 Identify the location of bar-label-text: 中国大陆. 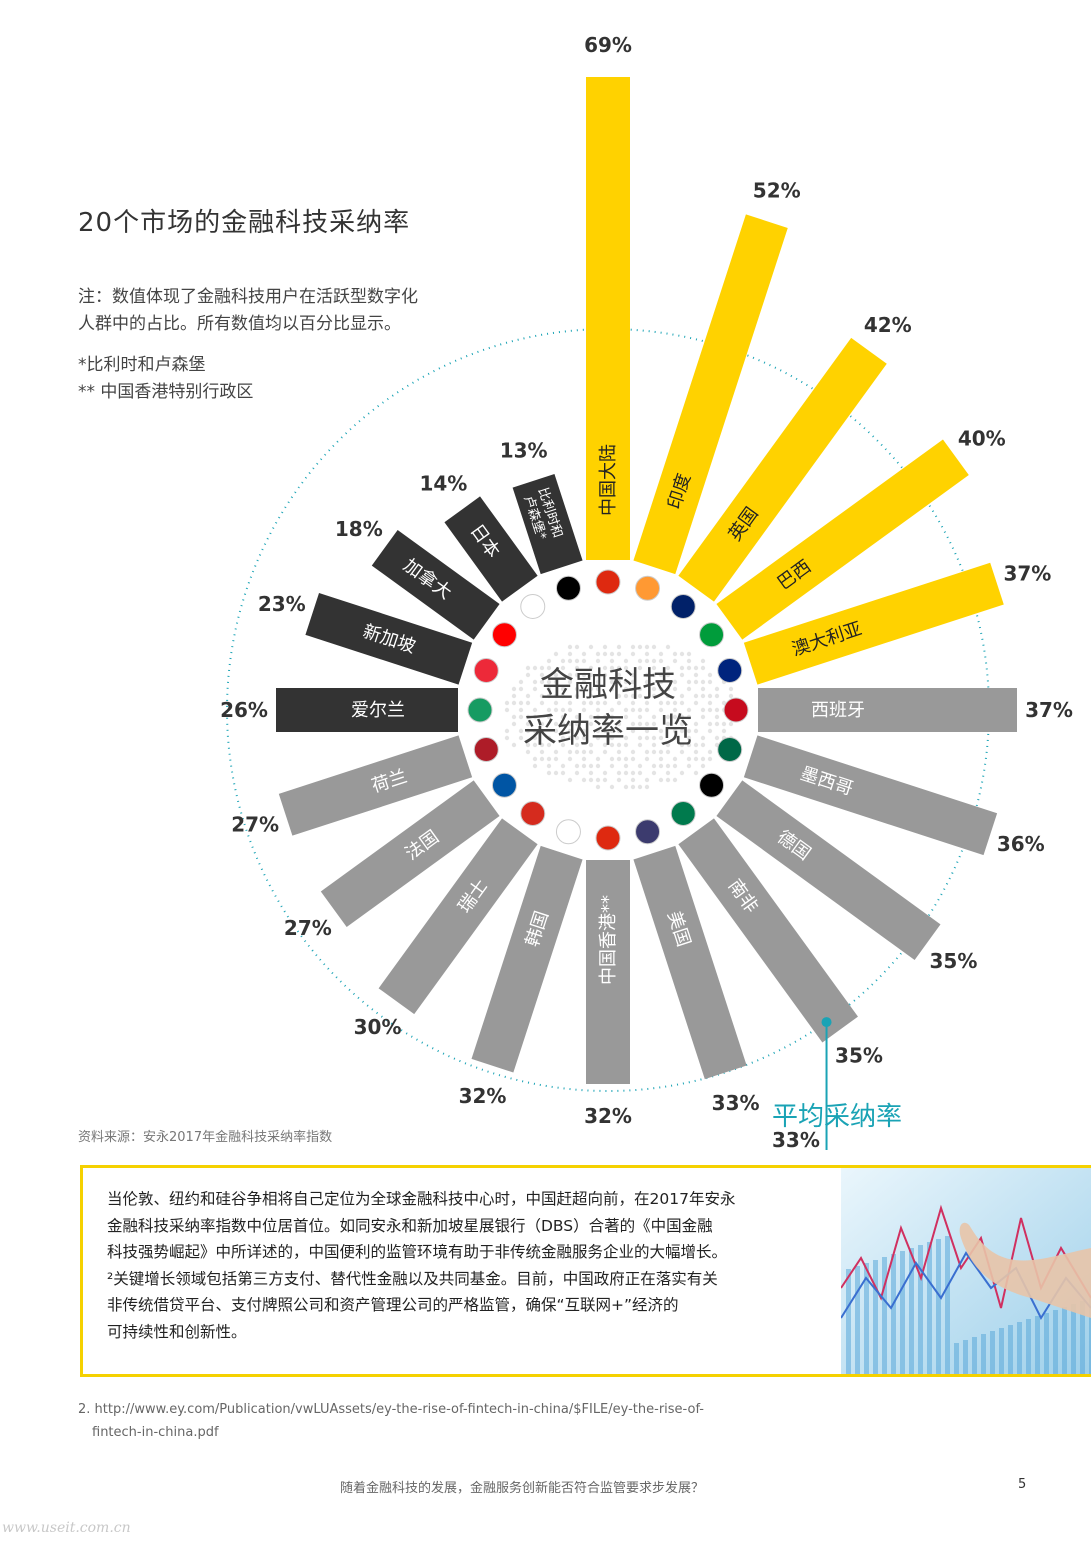
(608, 480).